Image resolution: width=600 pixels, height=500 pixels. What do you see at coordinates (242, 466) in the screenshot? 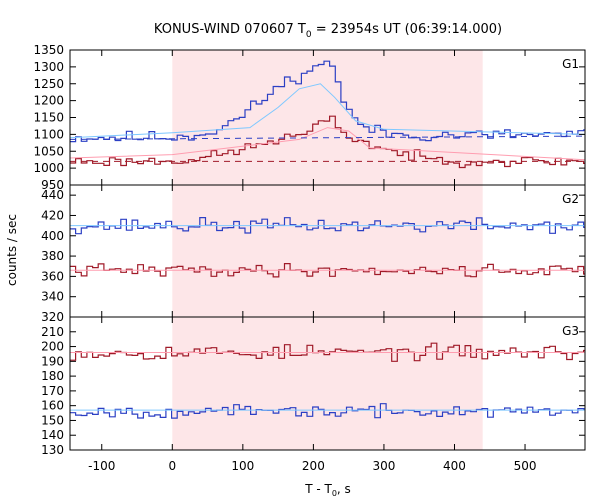
I see `x-tick-label: 100` at bounding box center [242, 466].